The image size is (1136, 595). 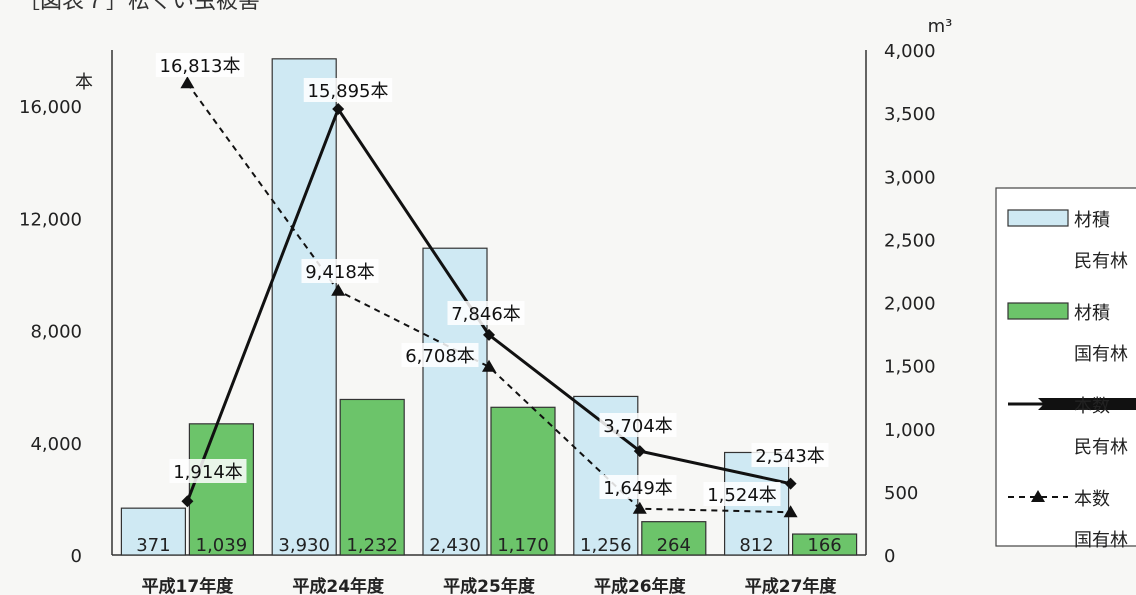 What do you see at coordinates (910, 51) in the screenshot?
I see `y-right-tick-label: 4,000` at bounding box center [910, 51].